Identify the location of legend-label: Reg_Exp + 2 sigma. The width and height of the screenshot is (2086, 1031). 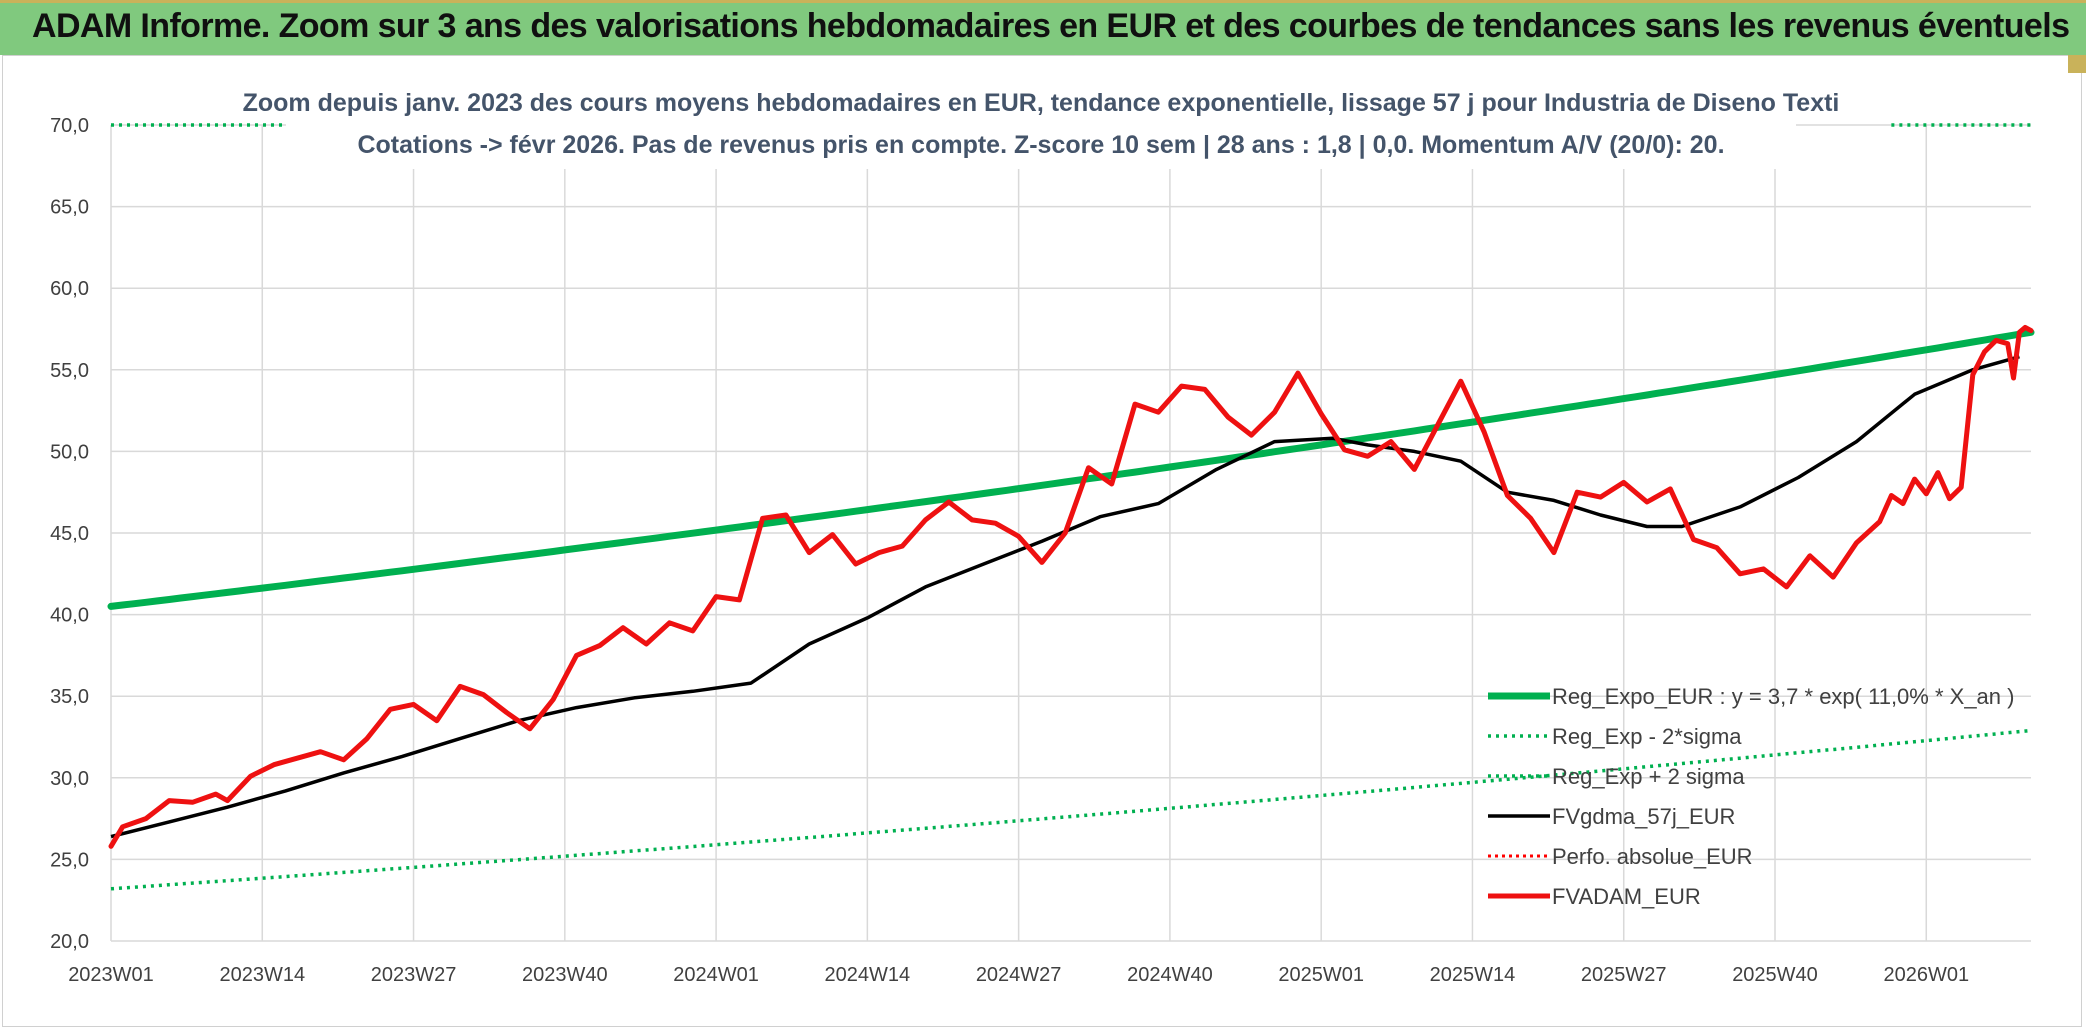
(1648, 776).